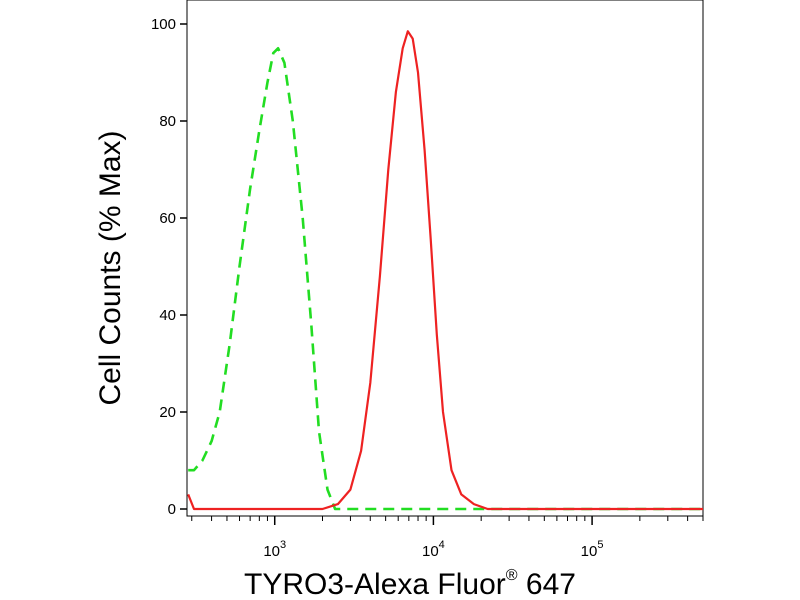  What do you see at coordinates (375, 584) in the screenshot?
I see `x-axis-title-main: TYRO3-Alexa Fluor` at bounding box center [375, 584].